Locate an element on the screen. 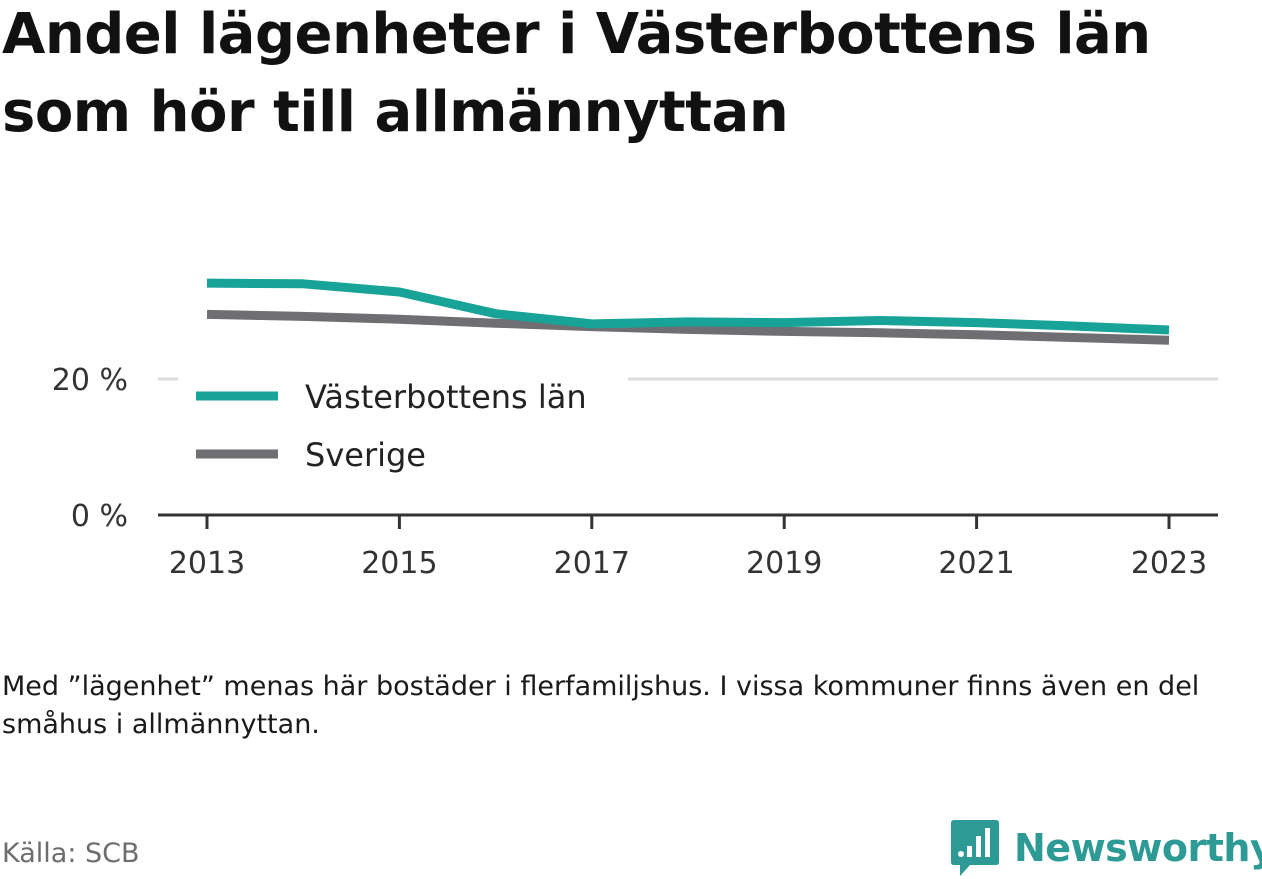 This screenshot has height=879, width=1262. x-tick-label: 2021 is located at coordinates (976, 563).